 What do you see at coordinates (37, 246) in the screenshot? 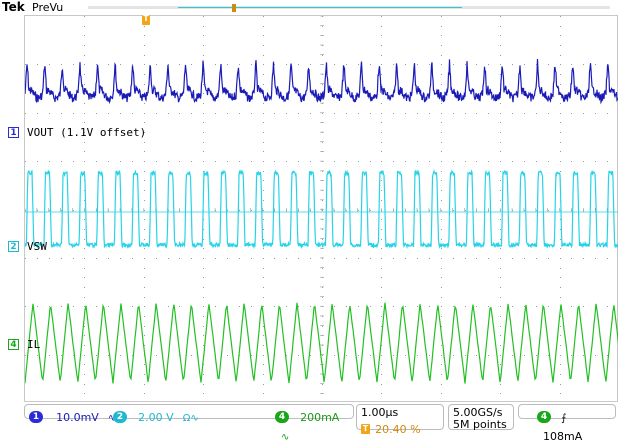
I see `ch2-label: VSW` at bounding box center [37, 246].